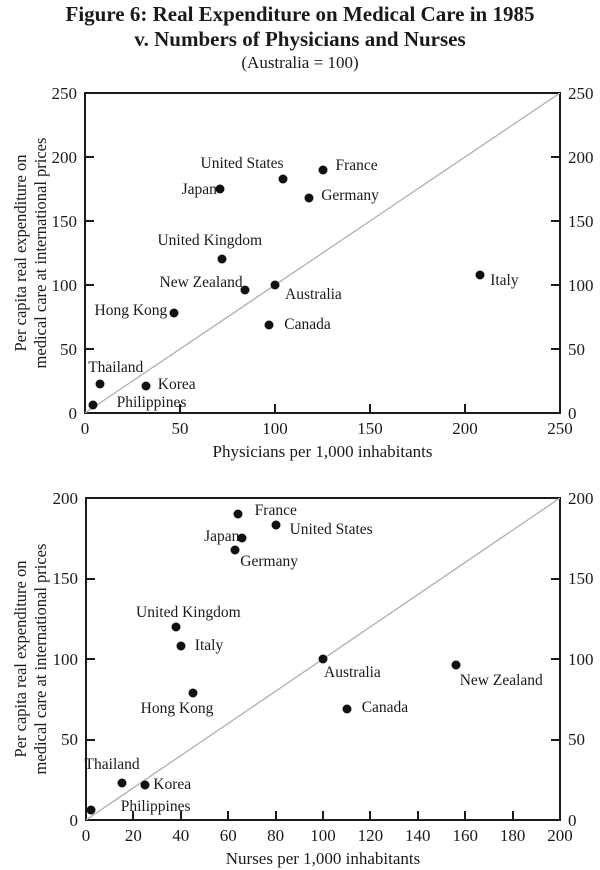 The width and height of the screenshot is (600, 870). Describe the element at coordinates (210, 241) in the screenshot. I see `point-label-united-kingdom: United Kingdom` at that location.